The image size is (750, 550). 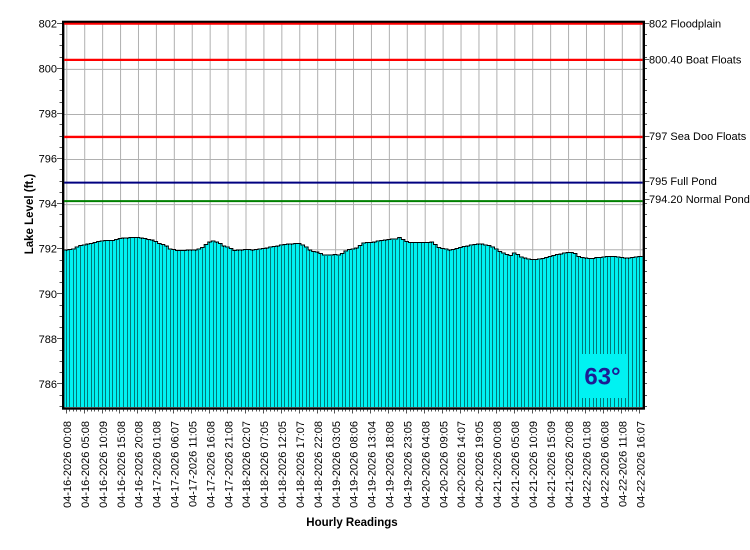 I want to click on svg-text: 04-17-2026 11:05, so click(x=193, y=464).